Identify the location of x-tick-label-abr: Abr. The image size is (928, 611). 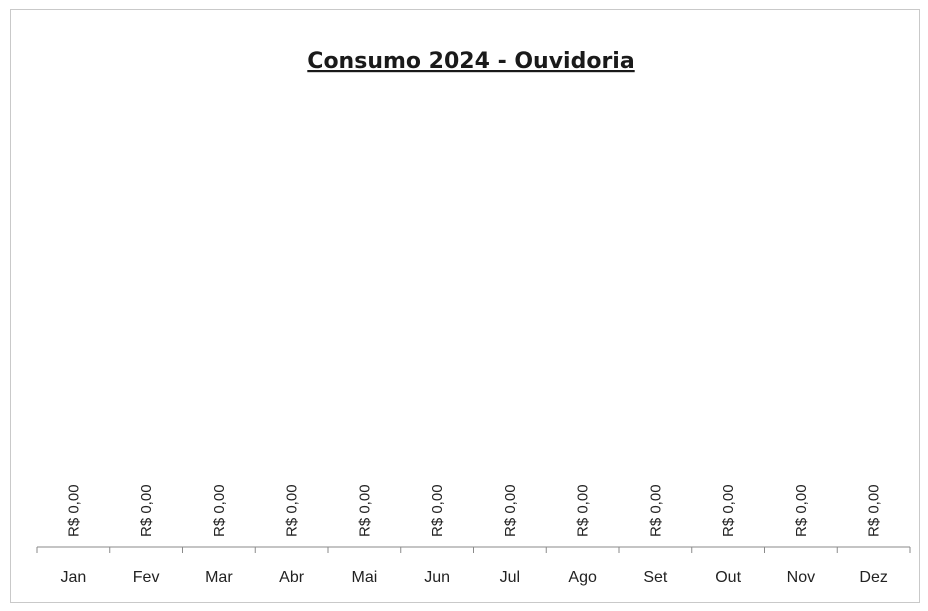
(292, 577).